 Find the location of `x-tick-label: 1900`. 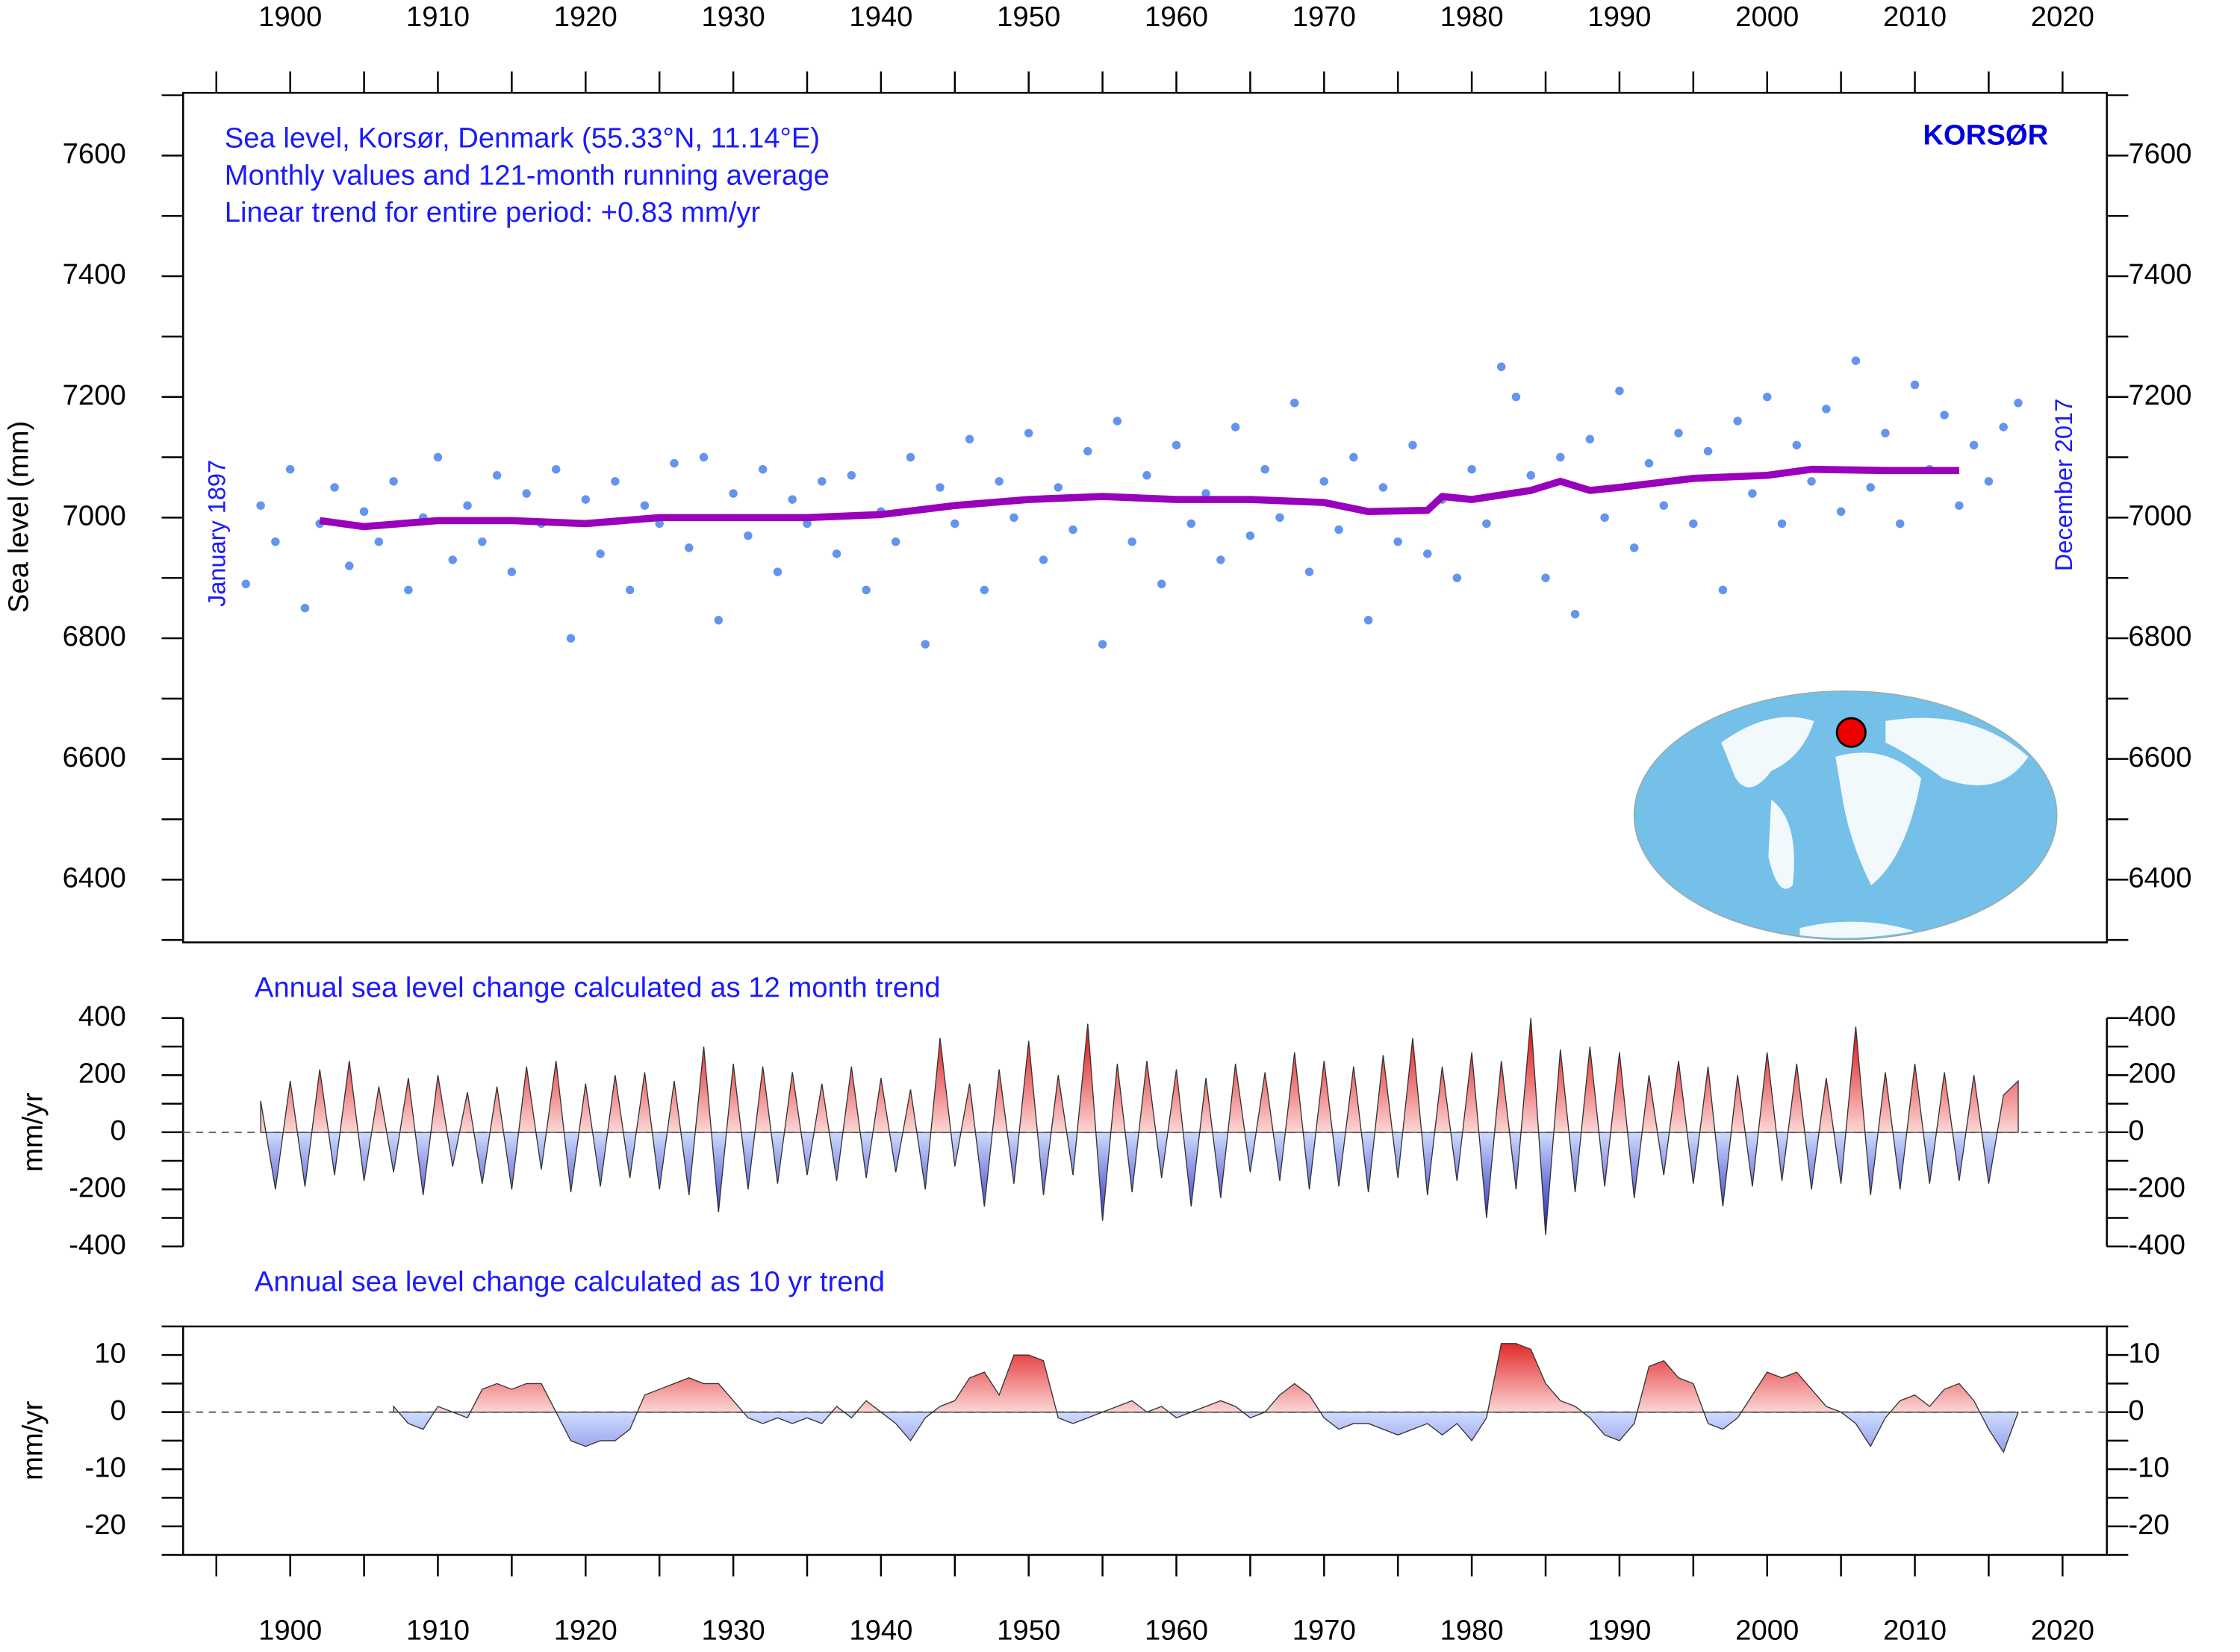

x-tick-label: 1900 is located at coordinates (290, 17).